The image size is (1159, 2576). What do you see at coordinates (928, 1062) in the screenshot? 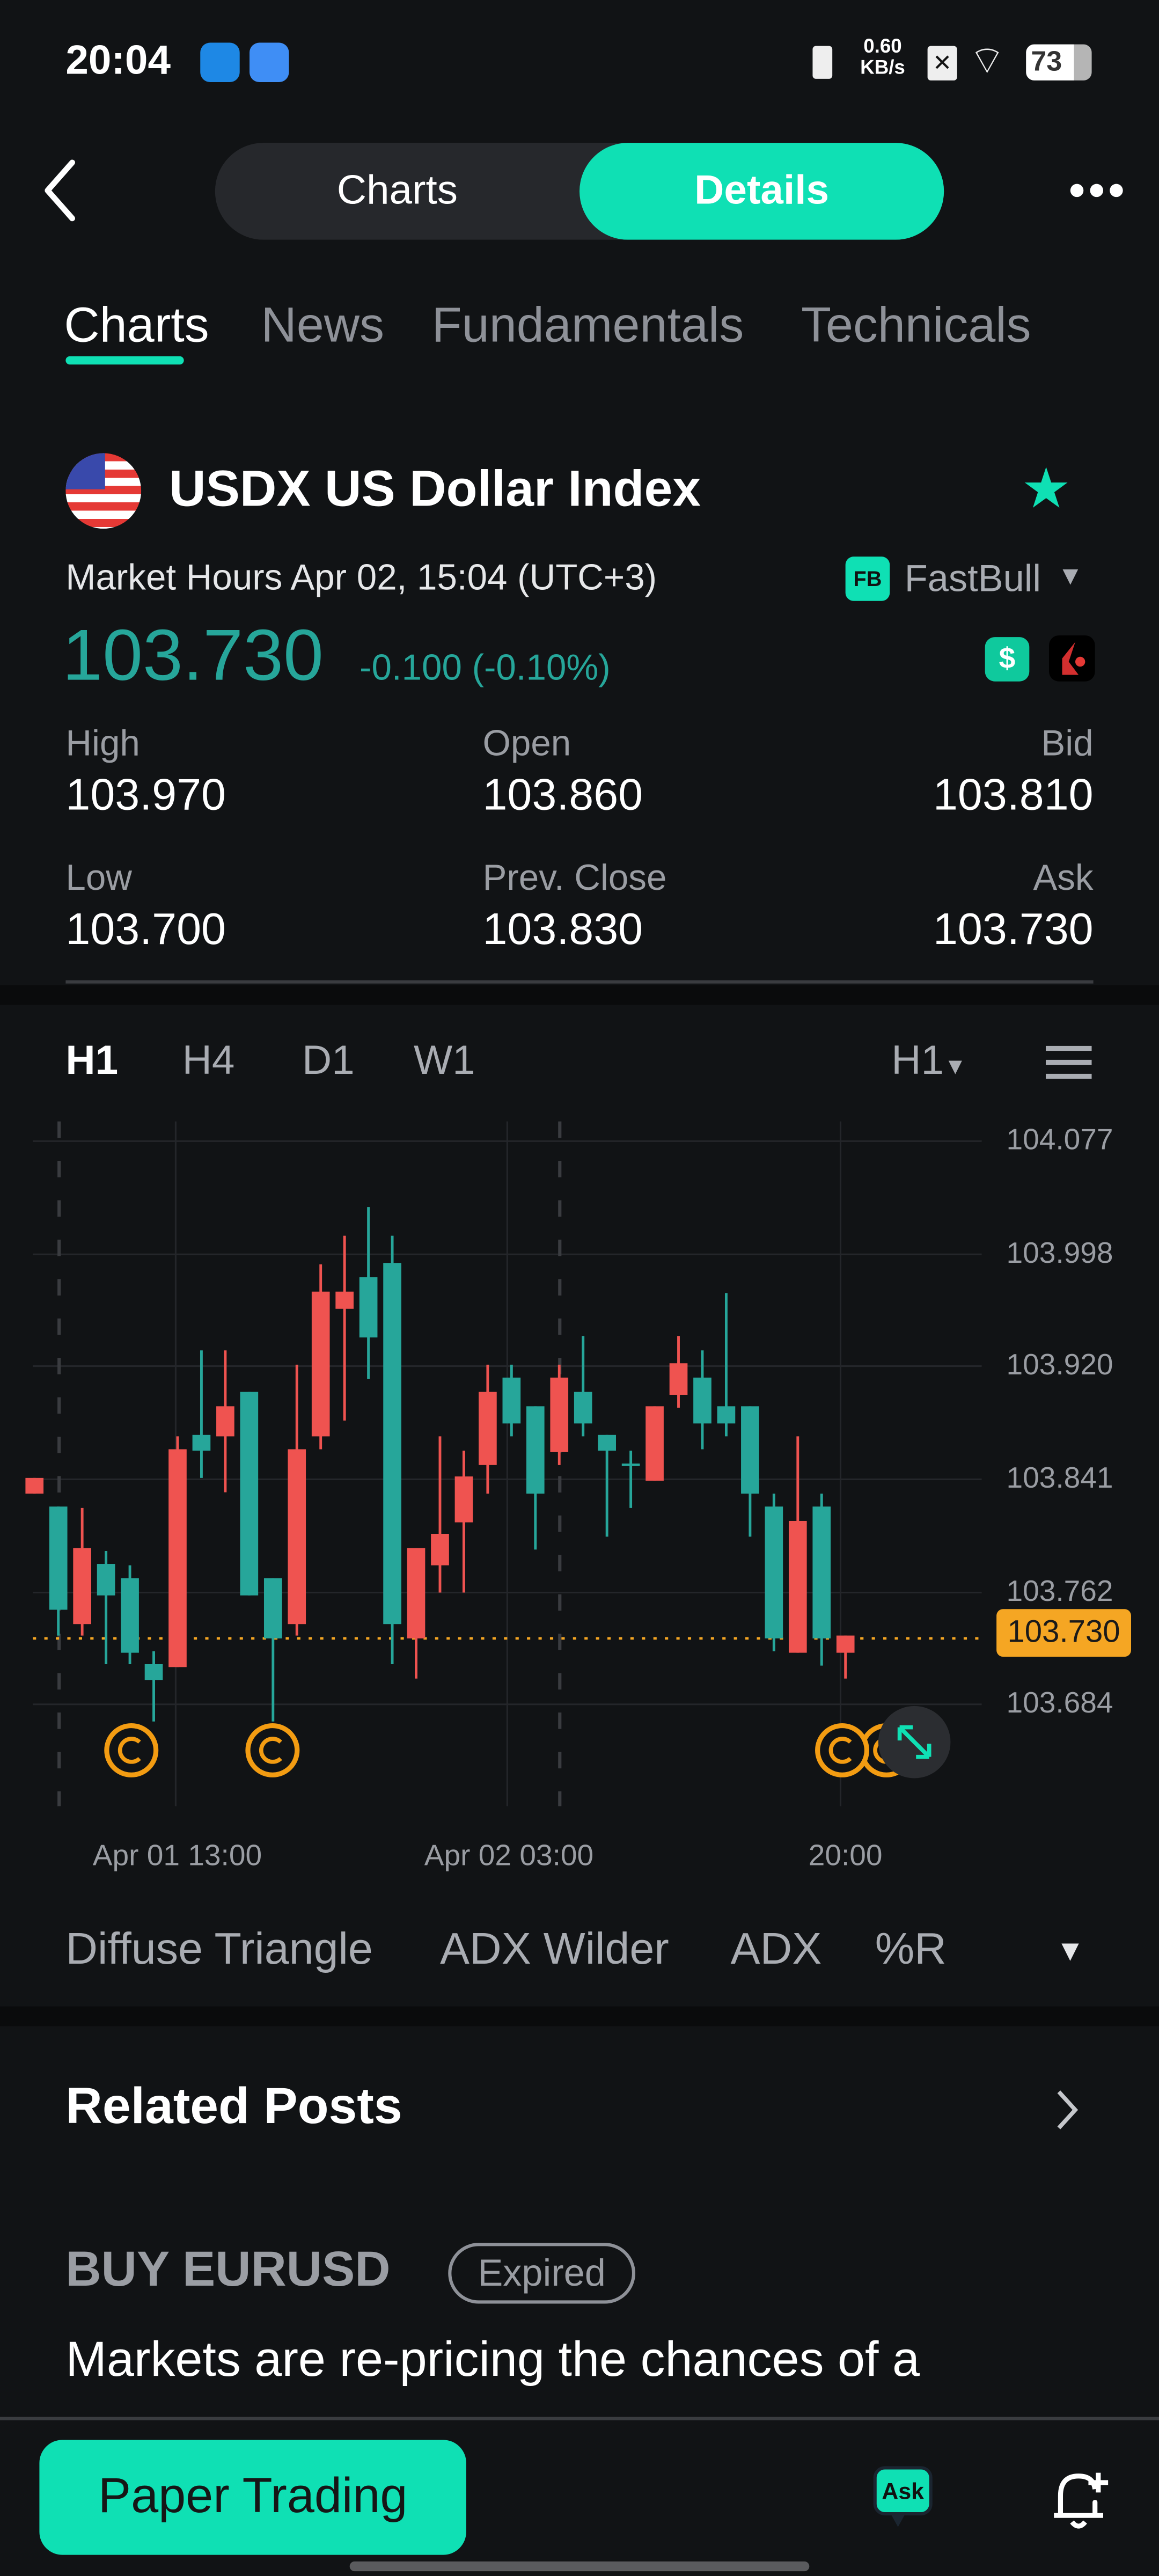
I see `timeframe-dropdown: H1▼` at bounding box center [928, 1062].